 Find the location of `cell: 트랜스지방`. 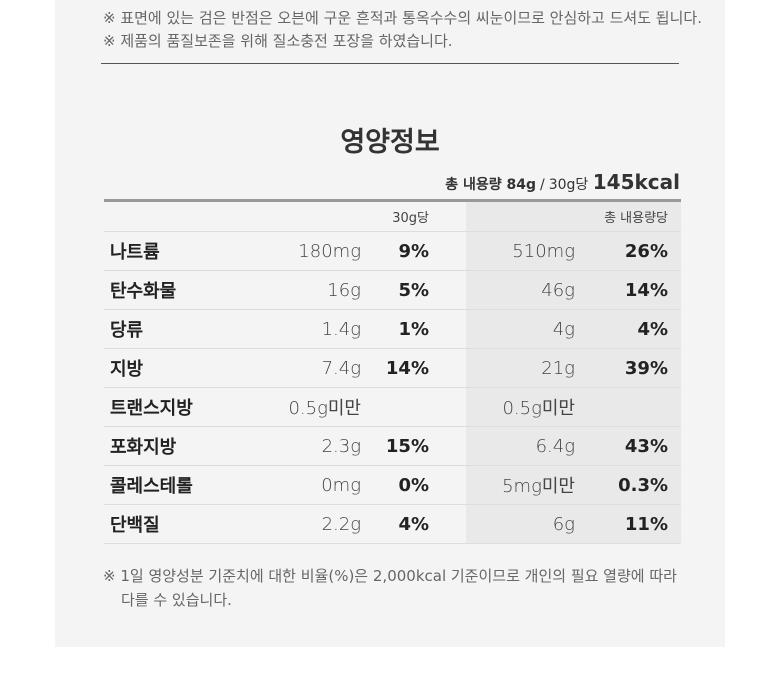

cell: 트랜스지방 is located at coordinates (177, 407).